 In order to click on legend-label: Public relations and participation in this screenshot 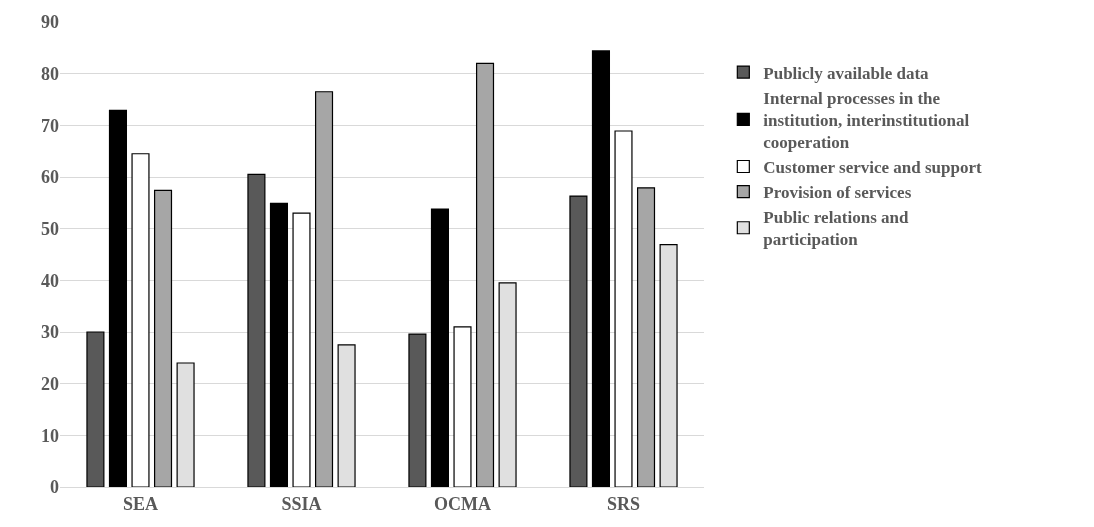, I will do `click(836, 229)`.